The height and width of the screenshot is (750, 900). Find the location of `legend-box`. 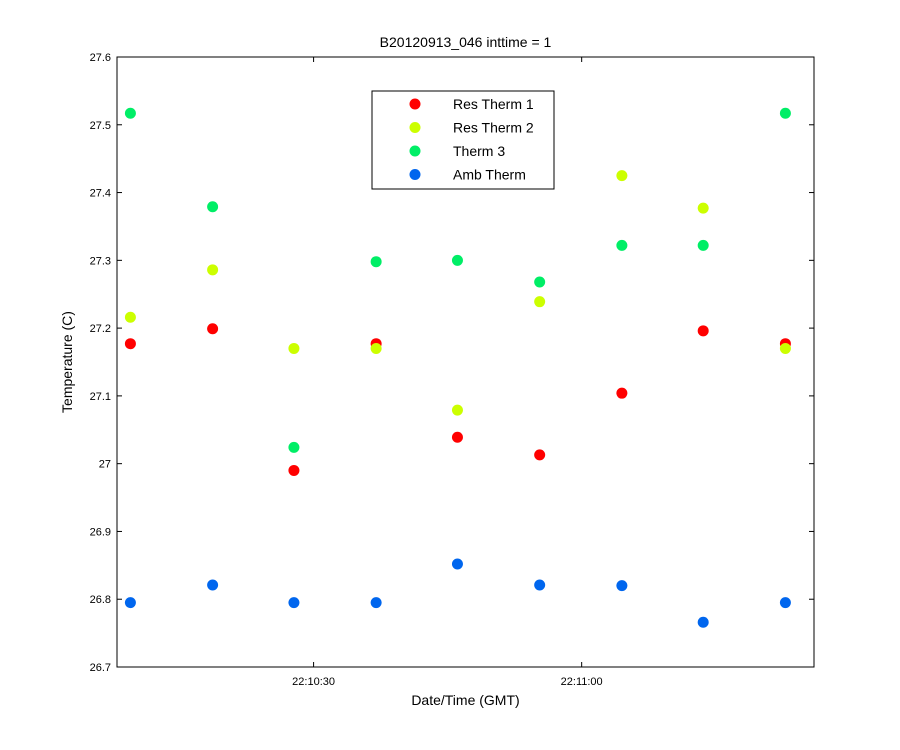

legend-box is located at coordinates (463, 140).